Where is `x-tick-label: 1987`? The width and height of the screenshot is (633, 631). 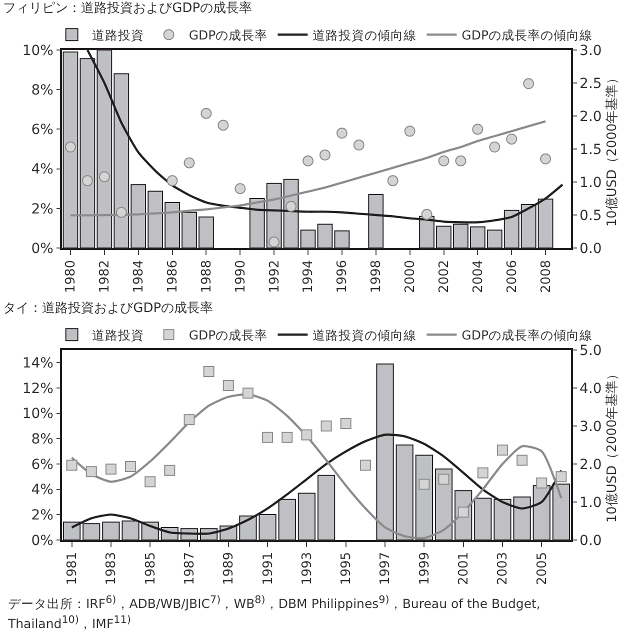 x-tick-label: 1987 is located at coordinates (190, 569).